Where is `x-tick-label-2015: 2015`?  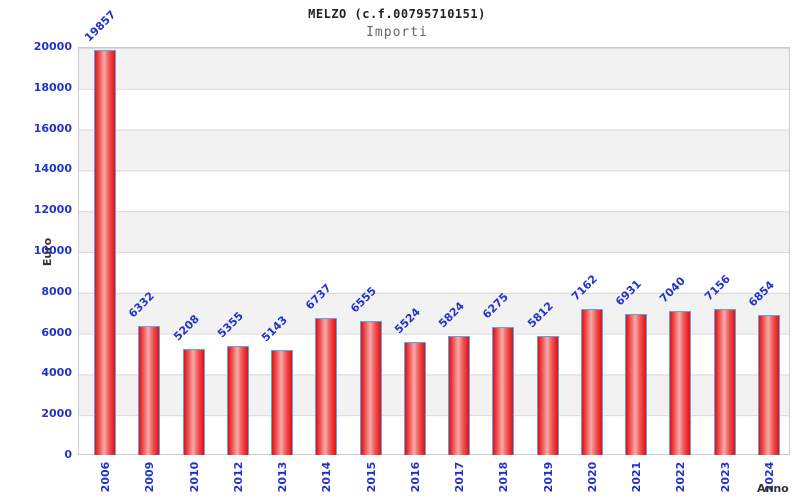
x-tick-label-2015: 2015 is located at coordinates (371, 477).